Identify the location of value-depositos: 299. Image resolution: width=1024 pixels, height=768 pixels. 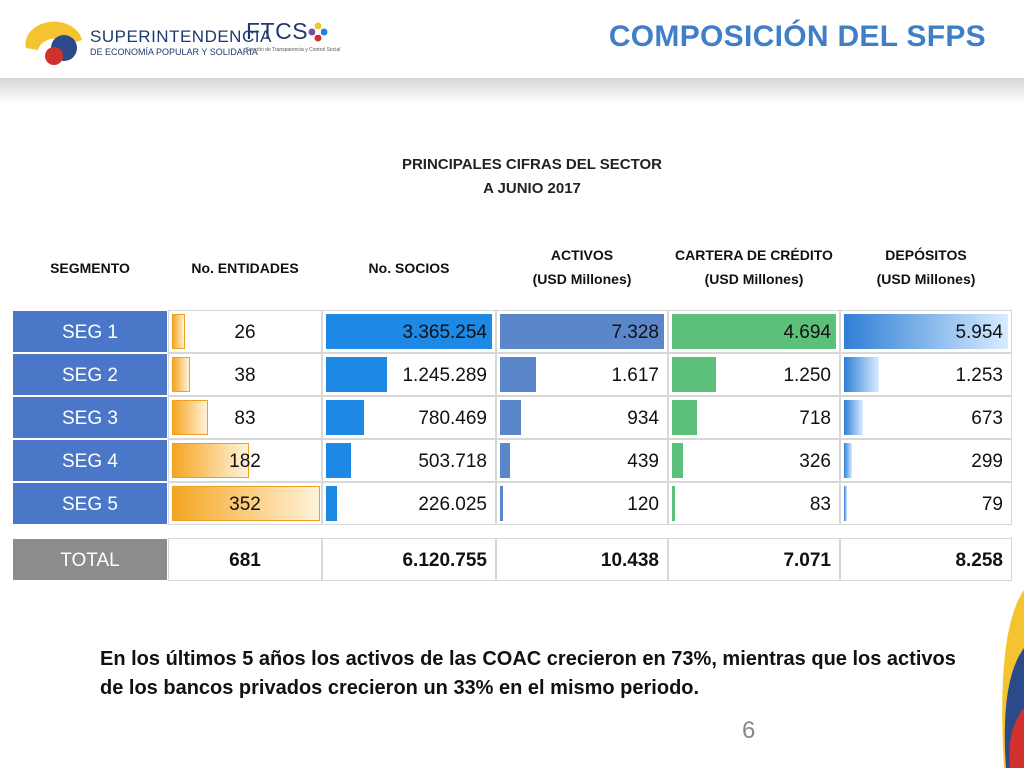
(987, 461).